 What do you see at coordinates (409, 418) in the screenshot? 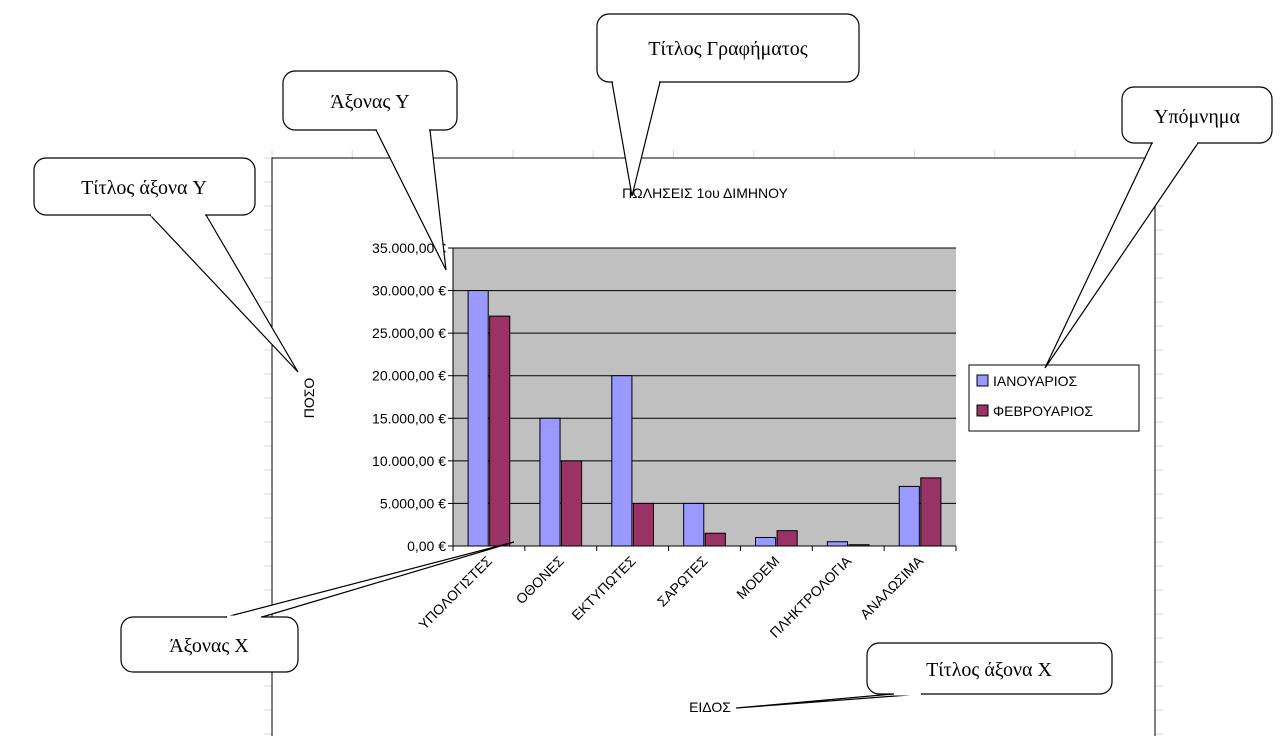
I see `y-tick-label: 15.000,00 €` at bounding box center [409, 418].